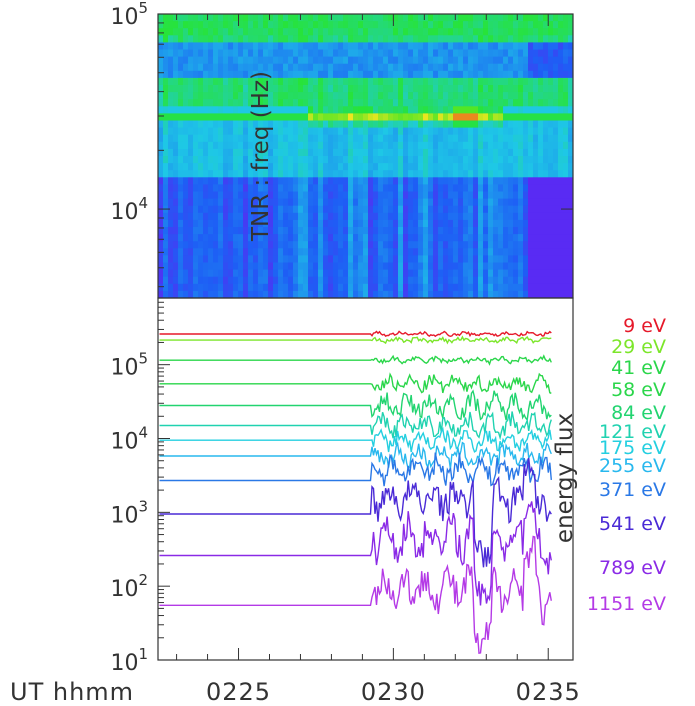 The image size is (695, 706). I want to click on legend-item: 9 eV, so click(644, 326).